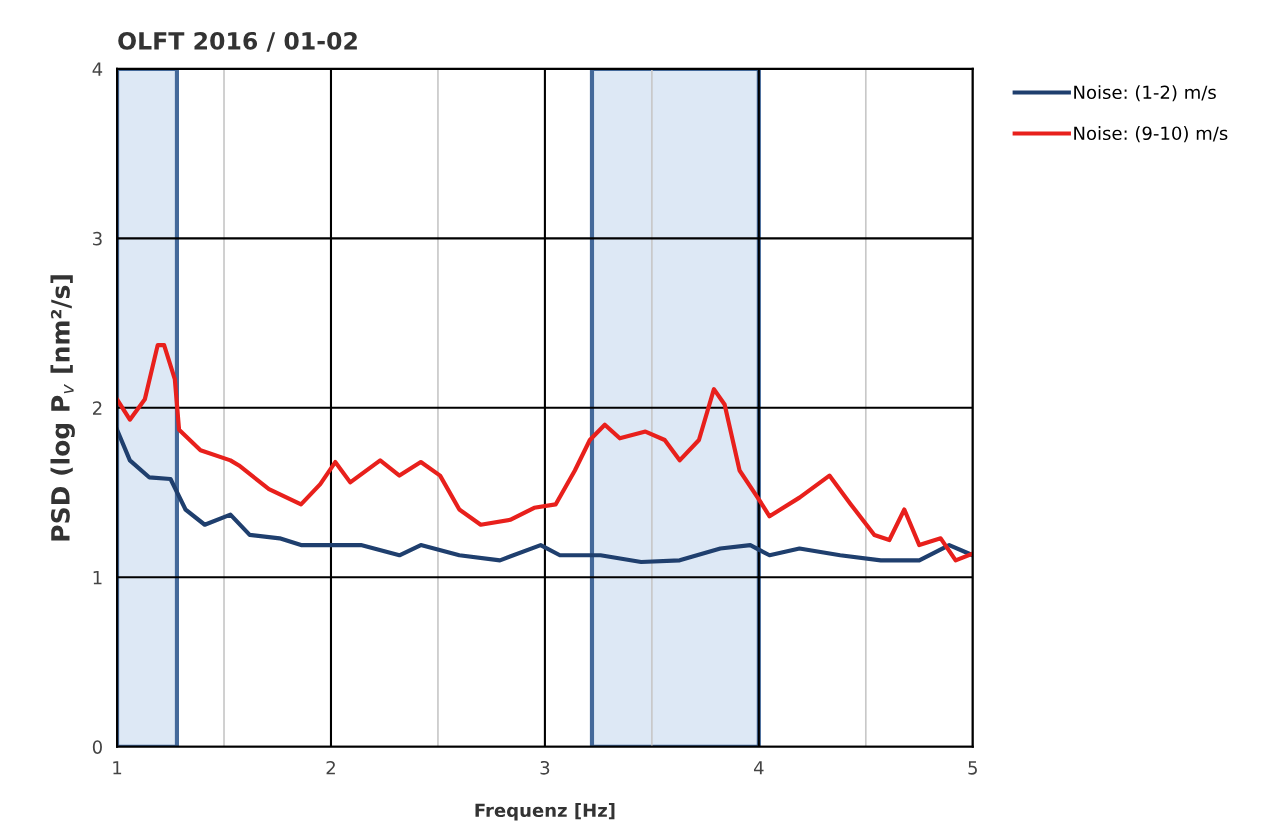 The image size is (1264, 840). What do you see at coordinates (972, 768) in the screenshot?
I see `x-tick-label: 5` at bounding box center [972, 768].